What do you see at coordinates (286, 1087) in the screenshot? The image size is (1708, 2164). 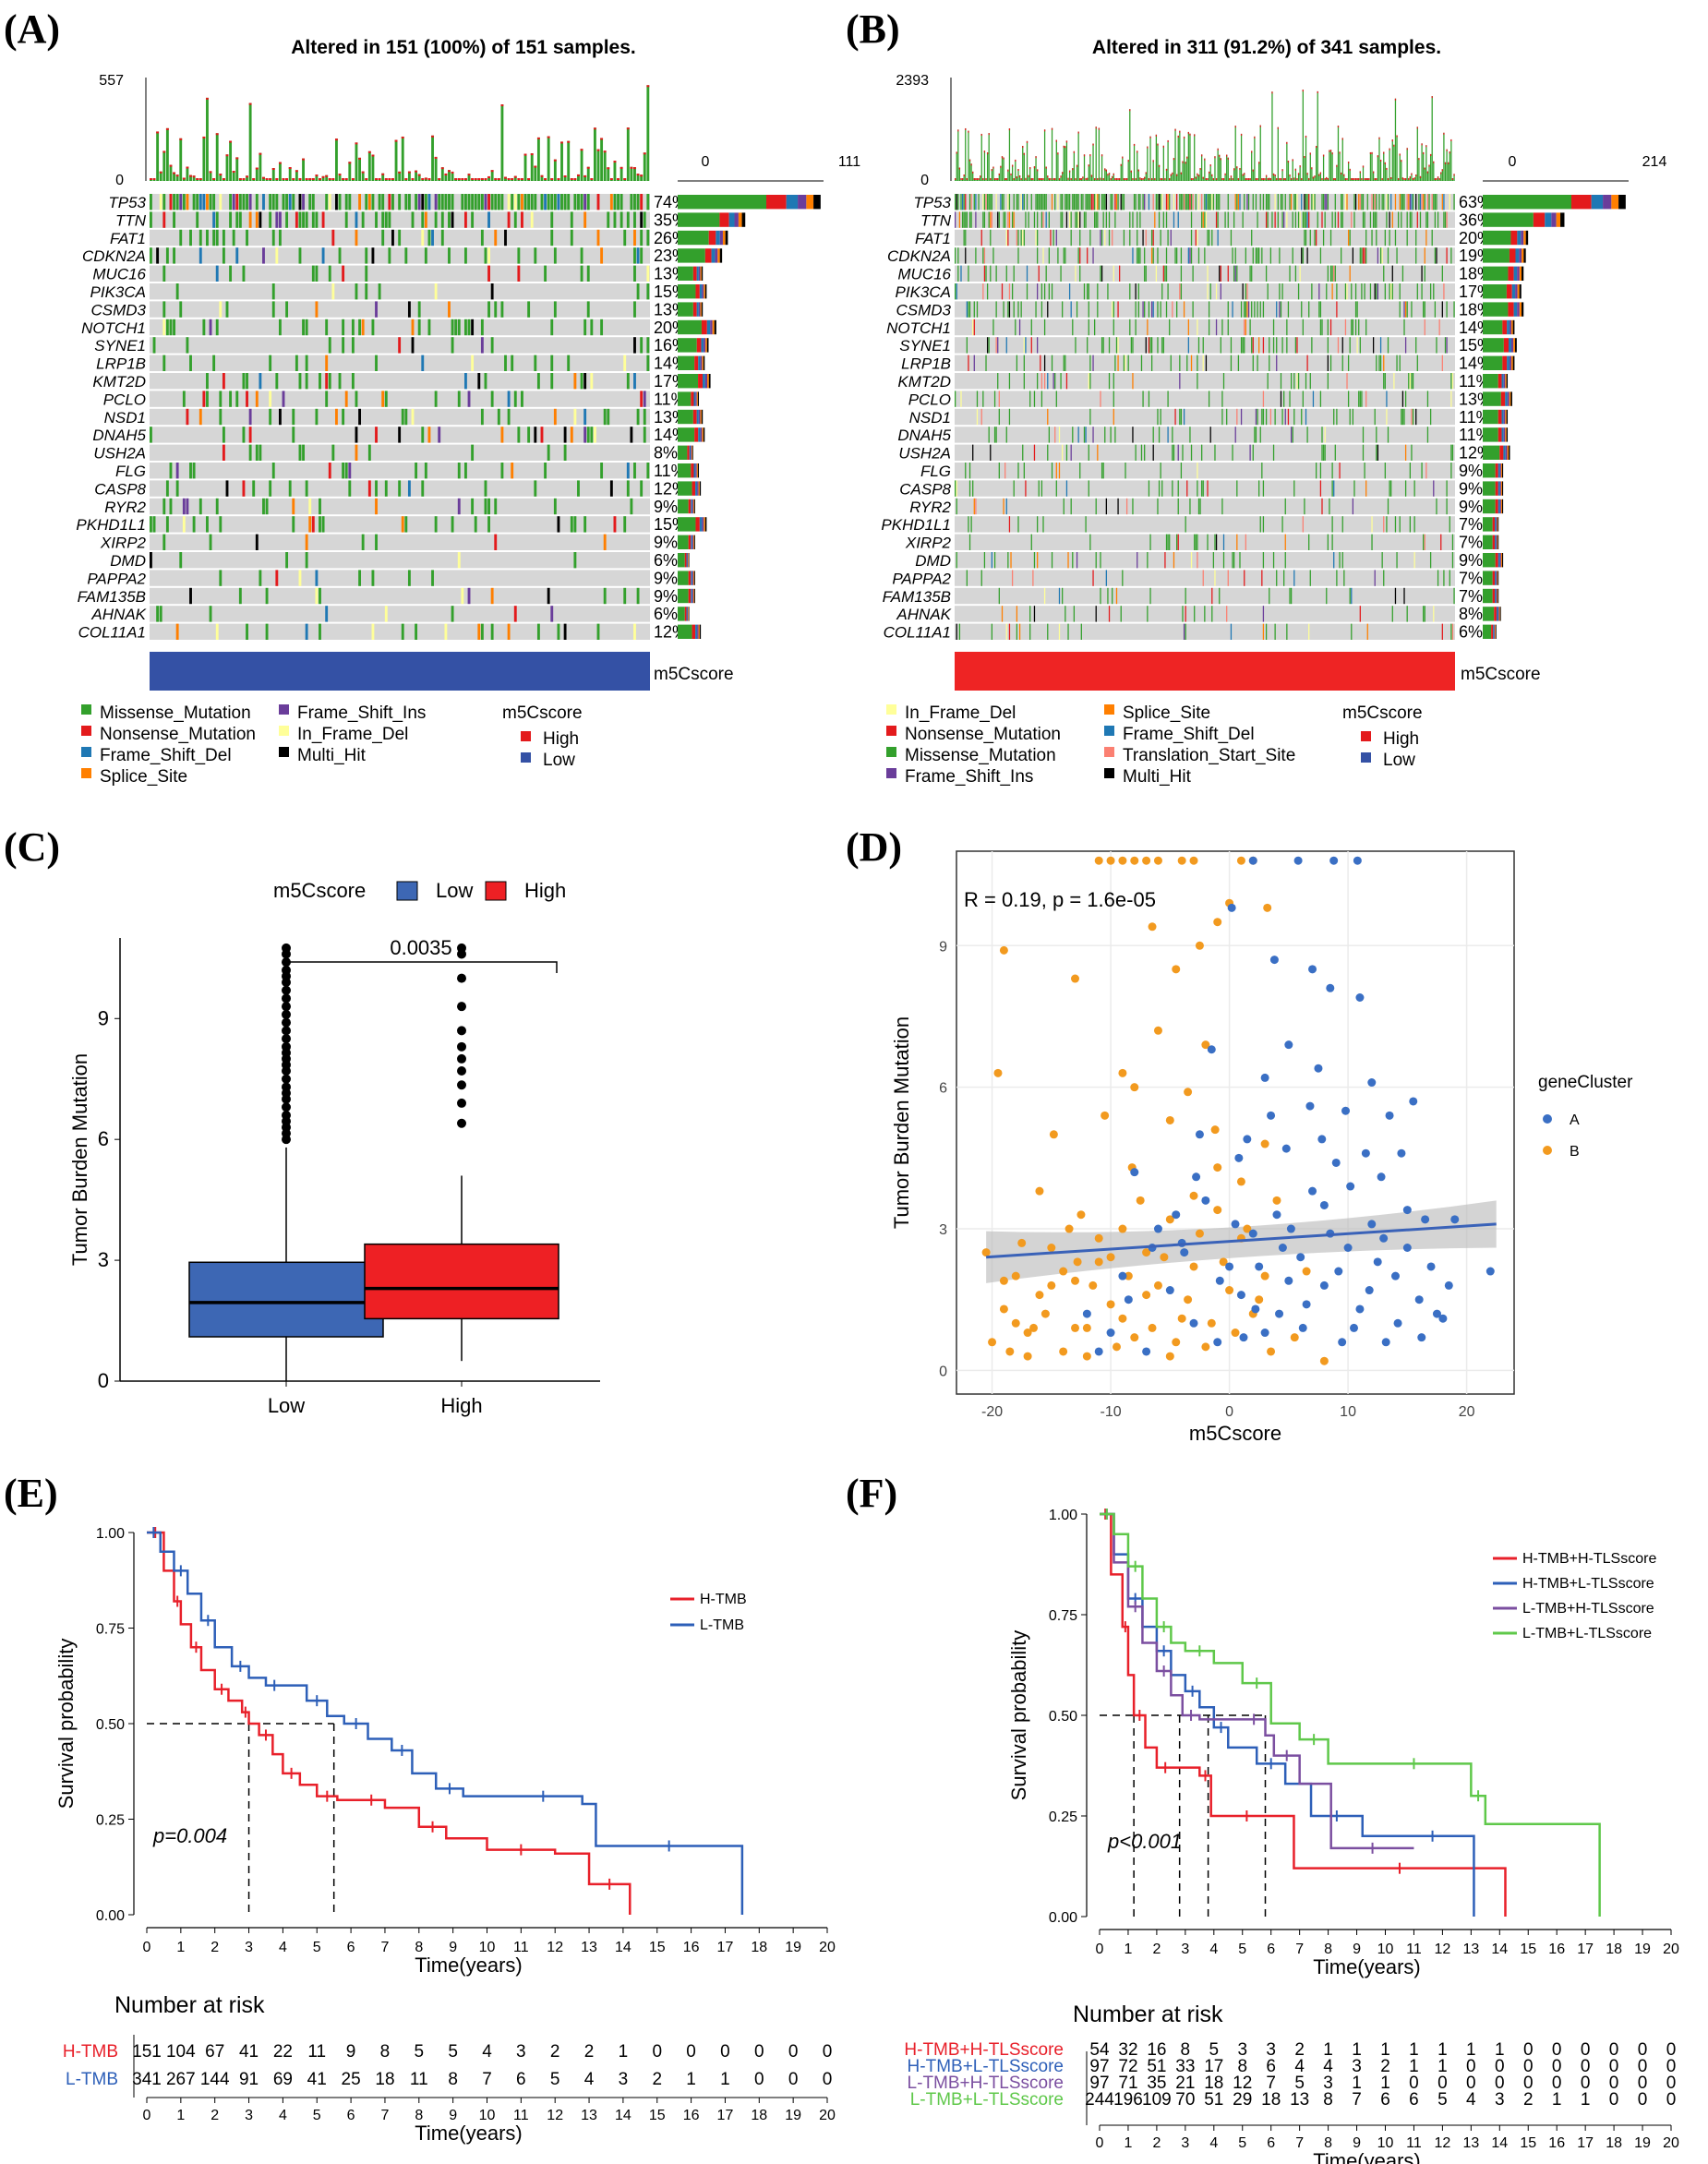 I see `outlier-point` at bounding box center [286, 1087].